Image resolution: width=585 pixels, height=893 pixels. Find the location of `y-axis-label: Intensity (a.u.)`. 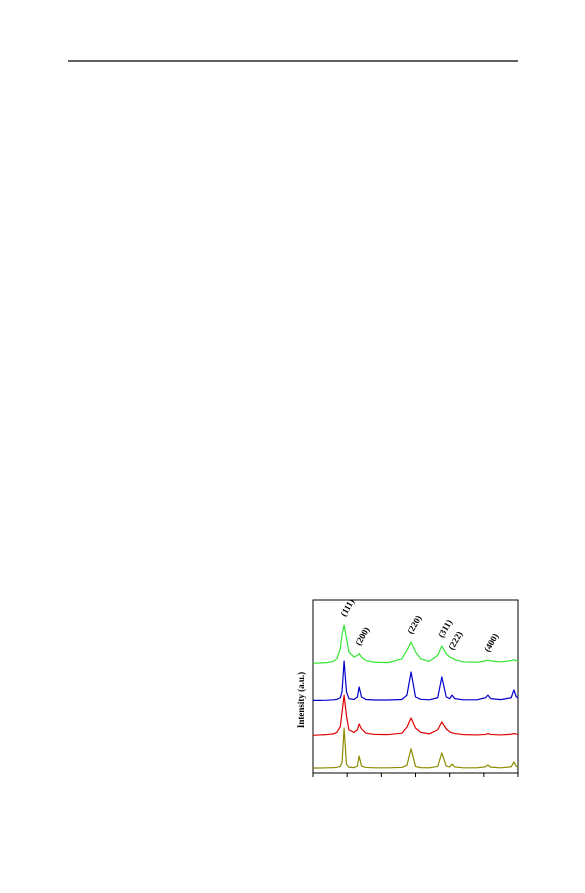

y-axis-label: Intensity (a.u.) is located at coordinates (301, 700).